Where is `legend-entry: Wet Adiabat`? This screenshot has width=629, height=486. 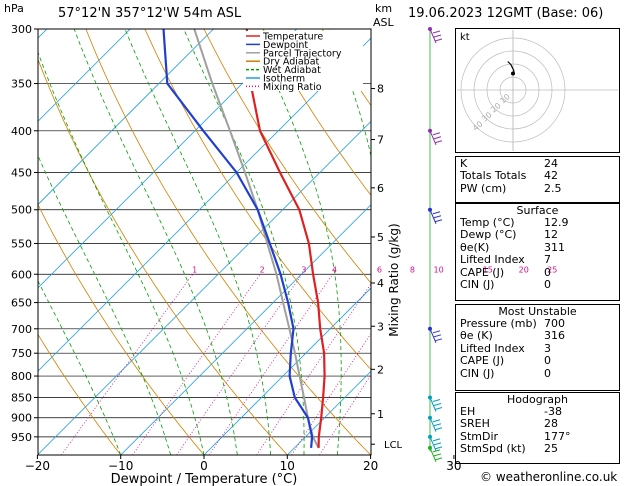
legend-entry: Wet Adiabat is located at coordinates (292, 70).